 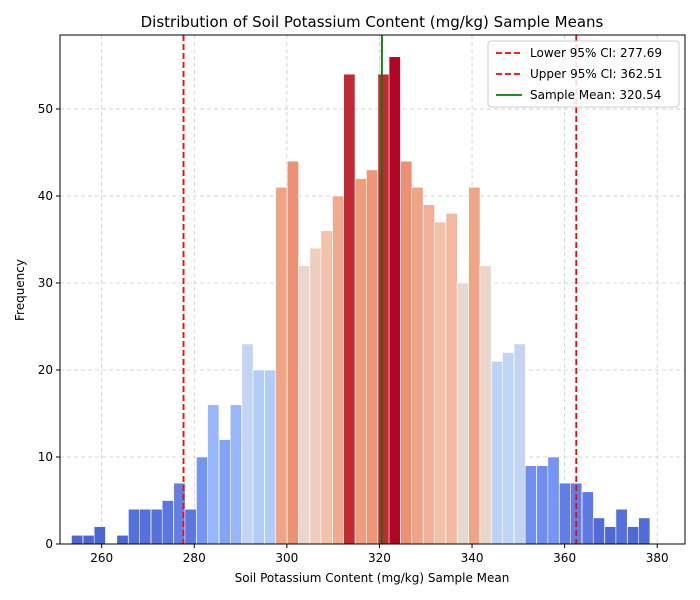 I want to click on y-tick-label: 10, so click(x=45, y=457).